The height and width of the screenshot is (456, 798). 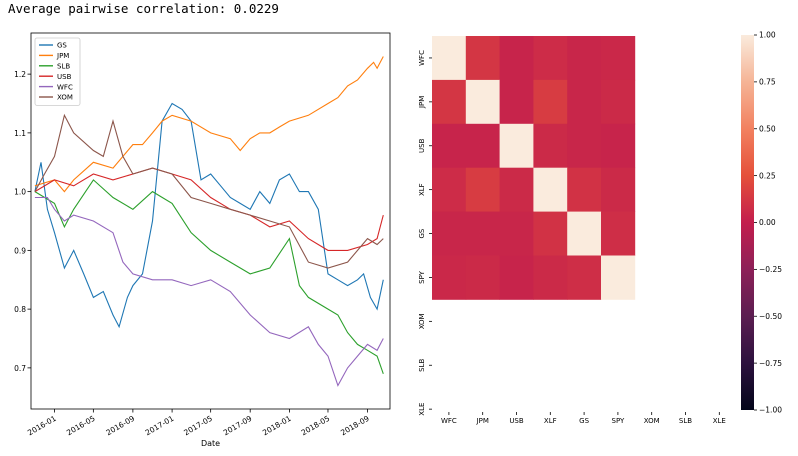 What do you see at coordinates (62, 56) in the screenshot?
I see `legend-label-jpm: JPM` at bounding box center [62, 56].